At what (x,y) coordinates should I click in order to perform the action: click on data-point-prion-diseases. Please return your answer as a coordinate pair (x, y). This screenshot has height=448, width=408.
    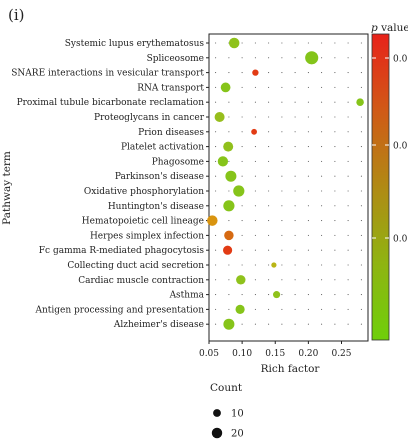
    Looking at the image, I should click on (254, 131).